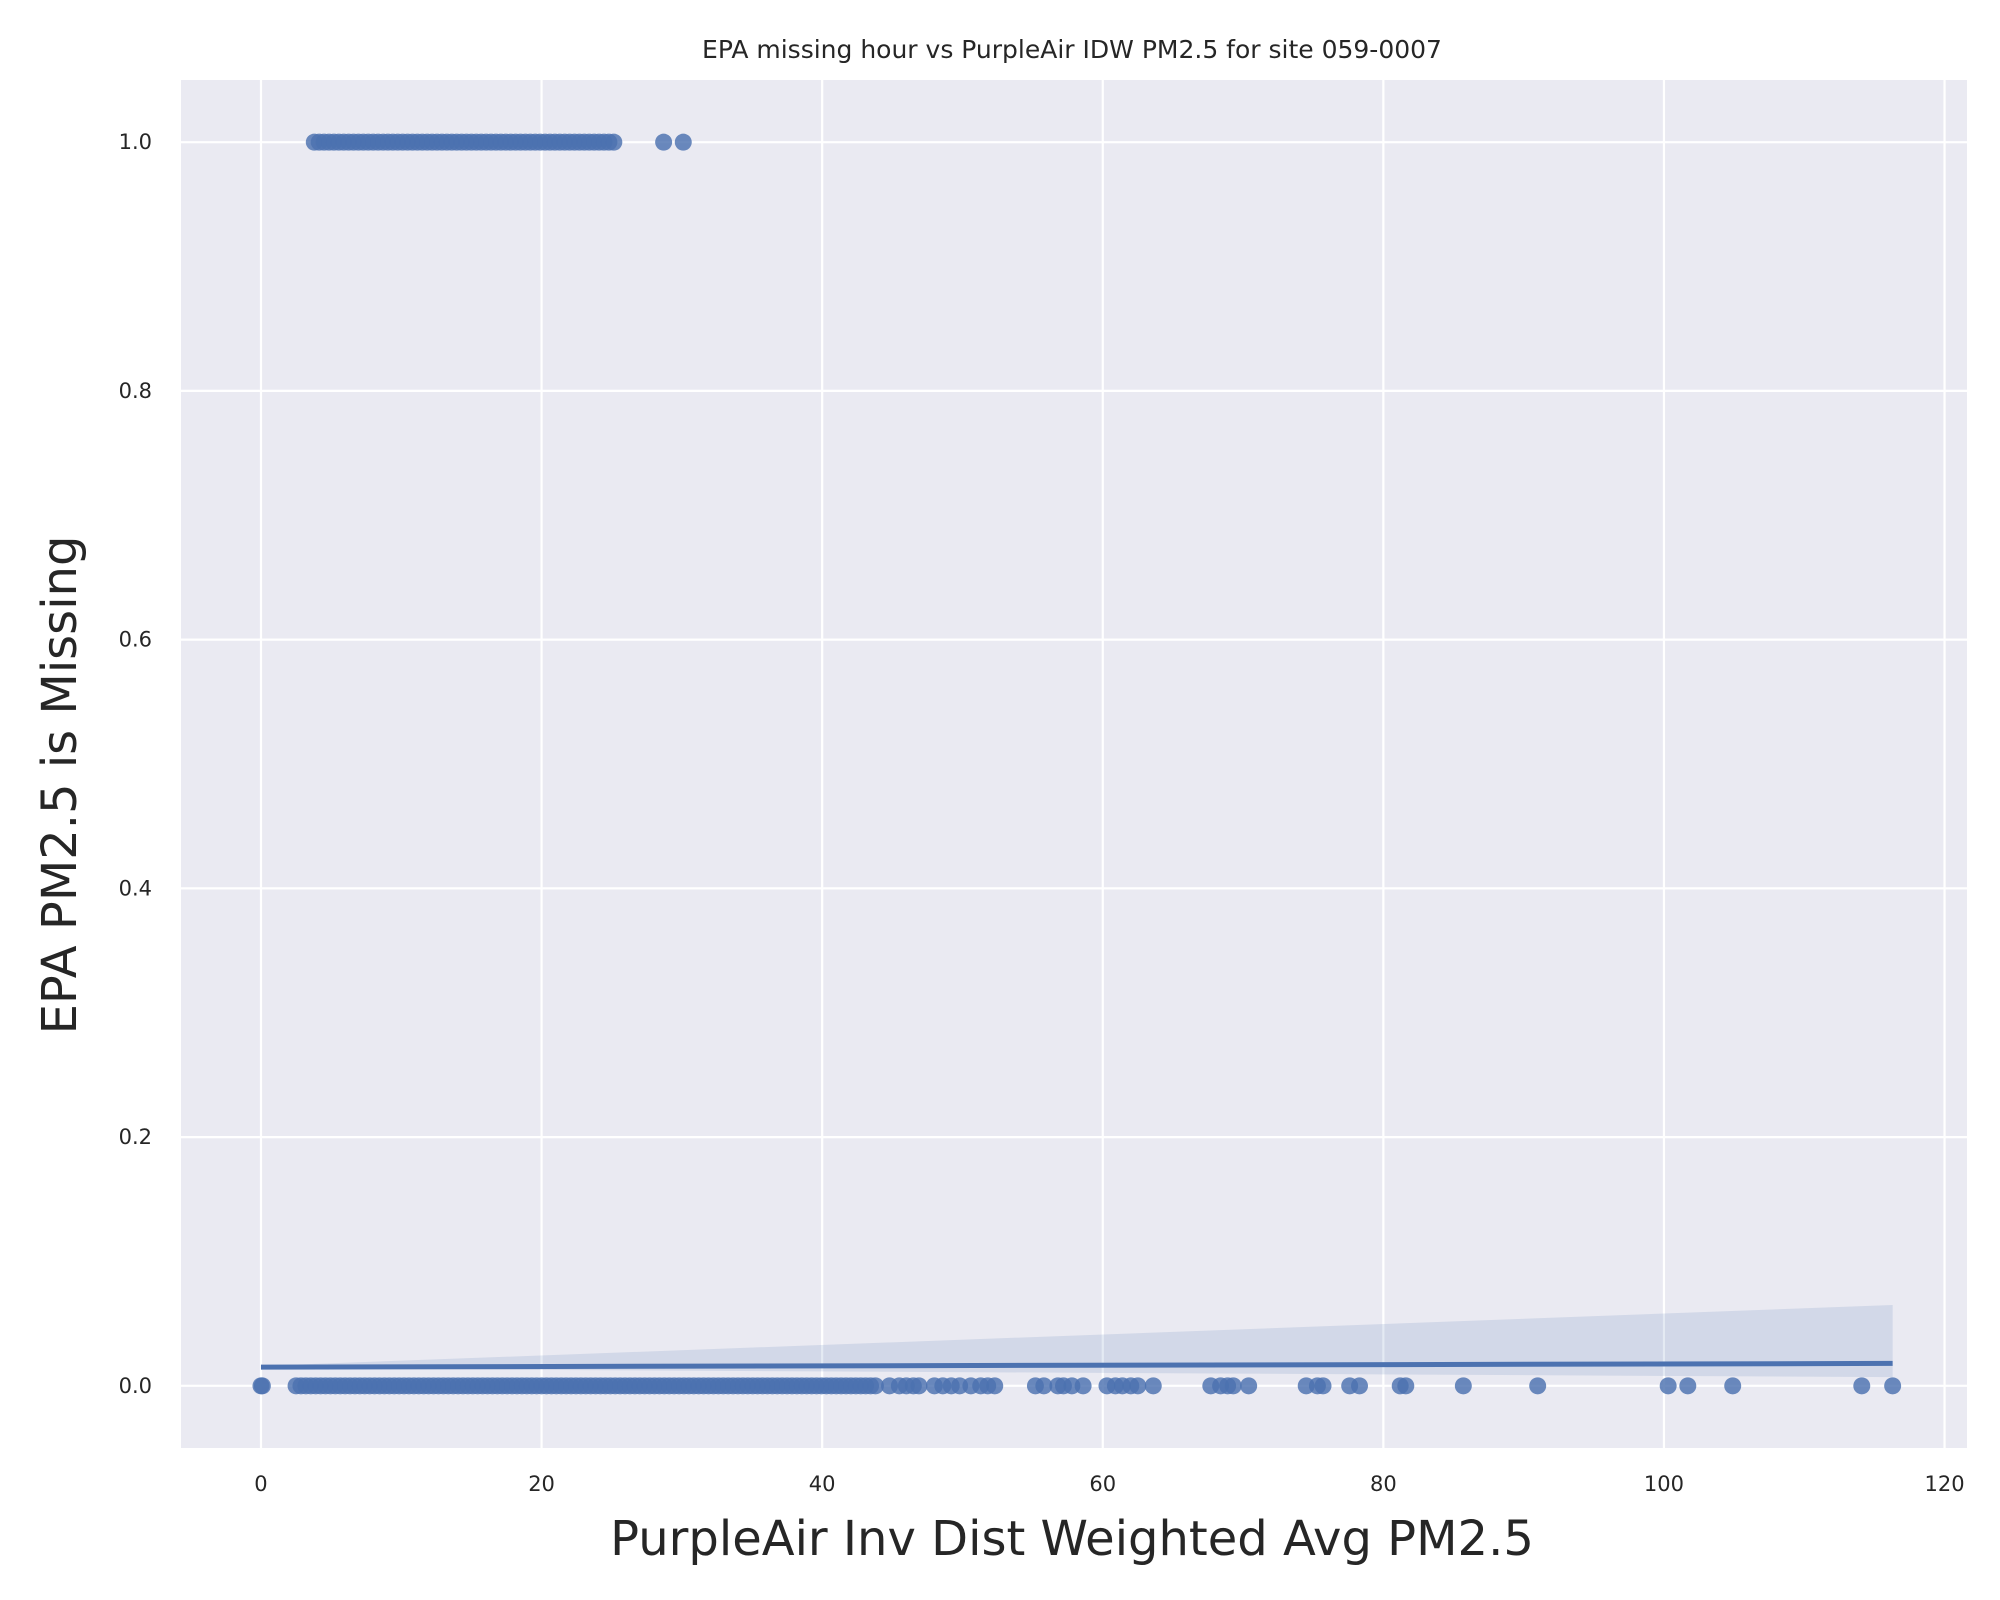 The width and height of the screenshot is (2000, 1600). I want to click on regression-ci-band, so click(1076, 1341).